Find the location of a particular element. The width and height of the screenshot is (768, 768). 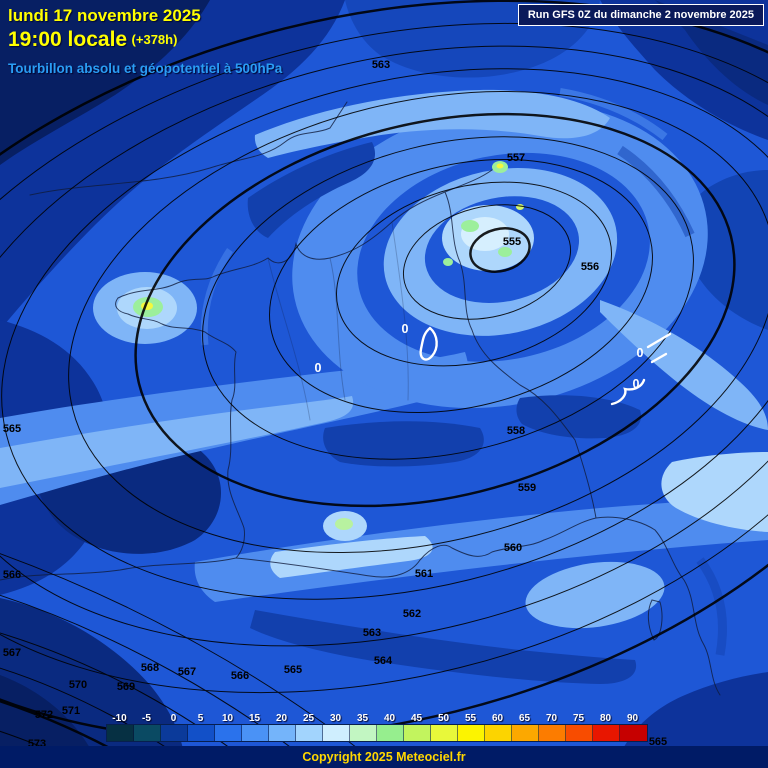

geopotential-label: 555 is located at coordinates (512, 242).